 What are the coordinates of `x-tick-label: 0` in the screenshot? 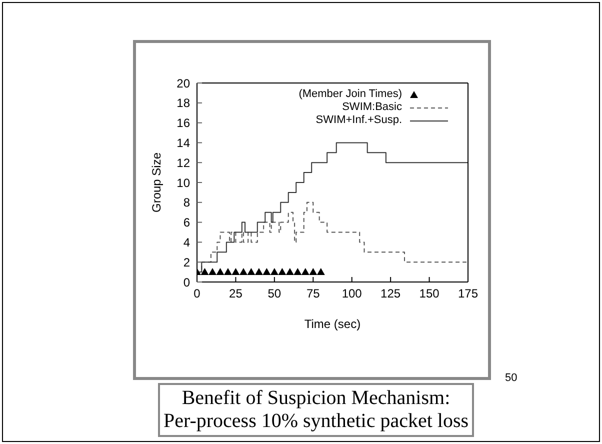 It's located at (197, 293).